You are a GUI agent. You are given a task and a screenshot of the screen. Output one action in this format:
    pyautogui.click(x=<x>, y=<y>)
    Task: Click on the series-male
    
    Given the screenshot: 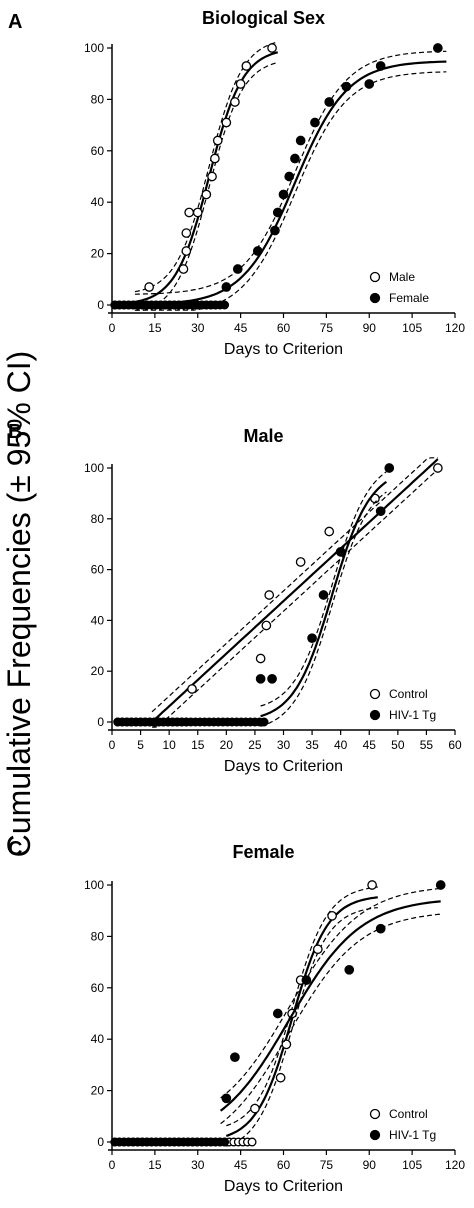 What is the action you would take?
    pyautogui.click(x=194, y=176)
    